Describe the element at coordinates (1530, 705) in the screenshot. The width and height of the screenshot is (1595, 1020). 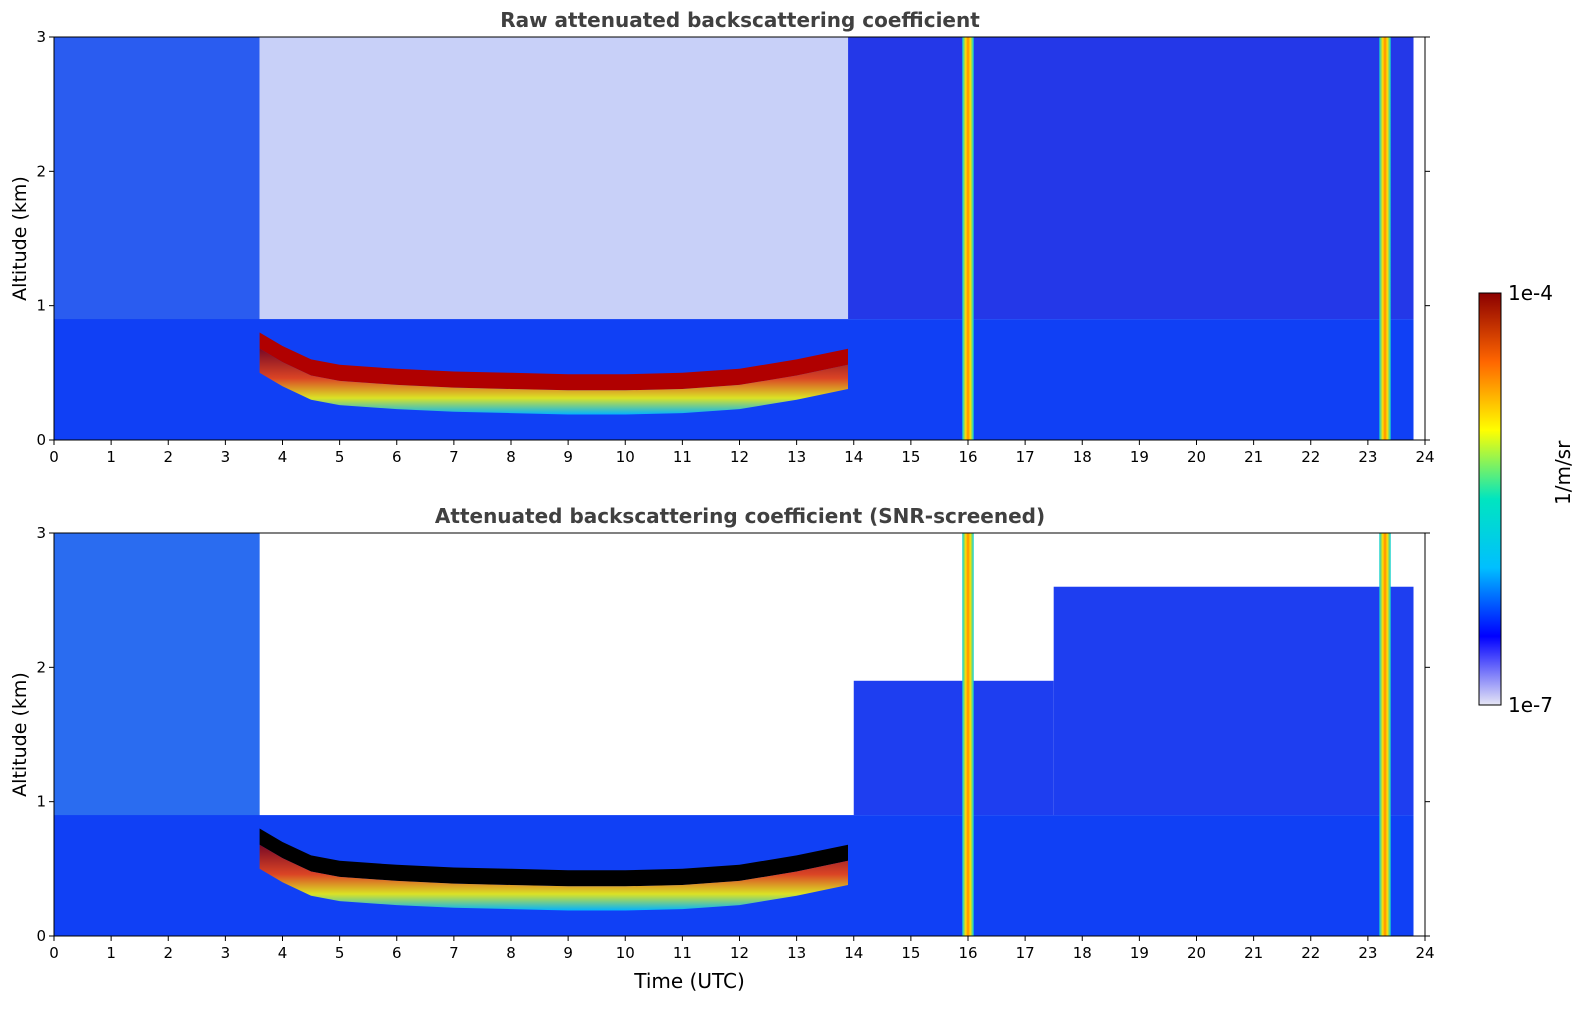
I see `colorbar-min-label: 1e-7` at that location.